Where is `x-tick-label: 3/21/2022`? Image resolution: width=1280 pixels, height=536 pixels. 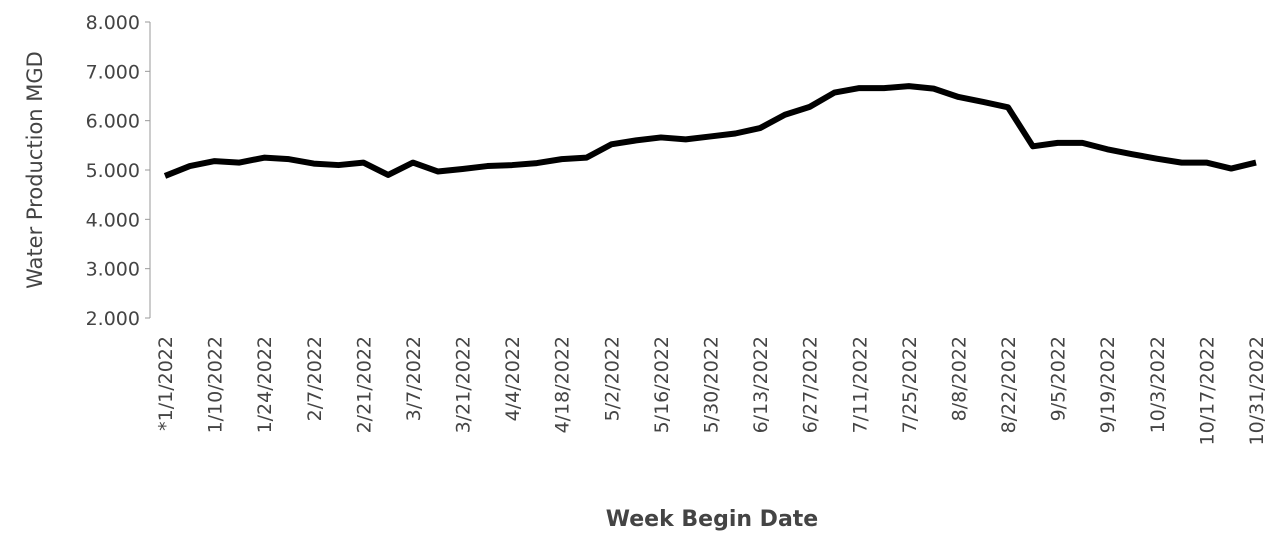
x-tick-label: 3/21/2022 is located at coordinates (464, 384).